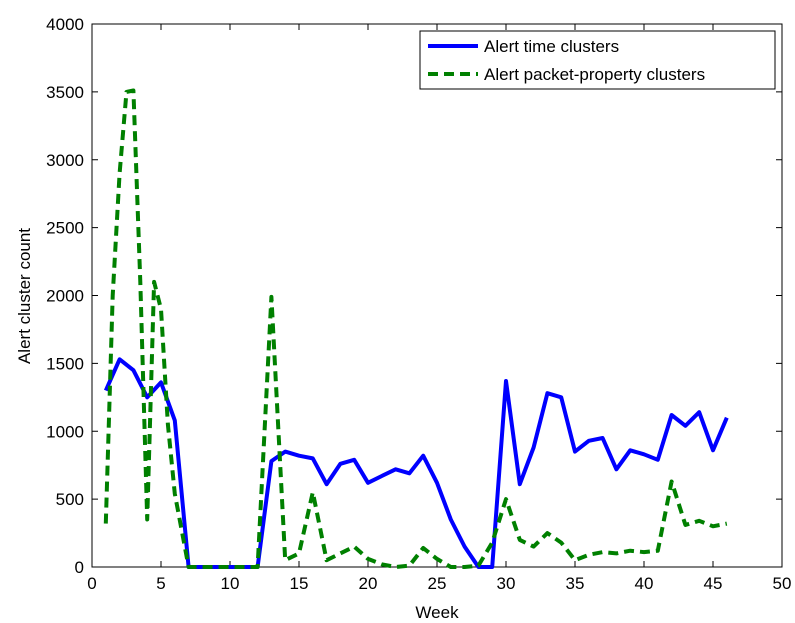 This screenshot has width=795, height=623. I want to click on y-axis-label: Alert cluster count, so click(24, 296).